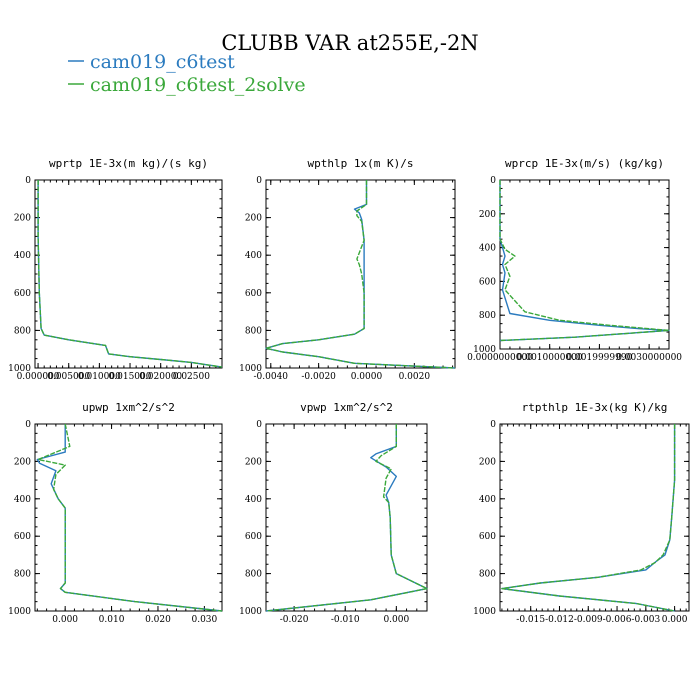 This screenshot has height=700, width=700. Describe the element at coordinates (345, 620) in the screenshot. I see `x-tick-label: -0.010` at that location.